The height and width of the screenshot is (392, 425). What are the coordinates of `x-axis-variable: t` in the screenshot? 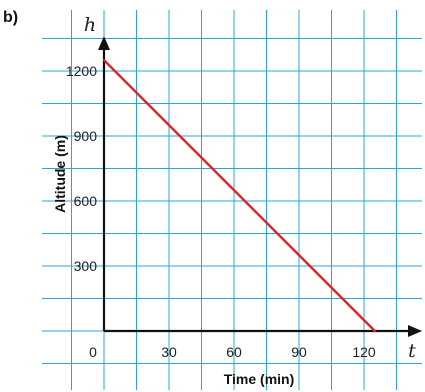 It's located at (412, 351).